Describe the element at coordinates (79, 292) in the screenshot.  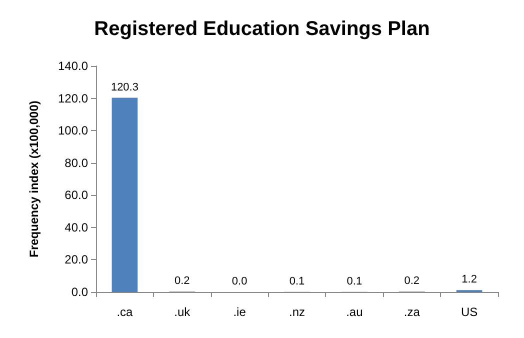
I see `y-tick-label: 0.0` at that location.